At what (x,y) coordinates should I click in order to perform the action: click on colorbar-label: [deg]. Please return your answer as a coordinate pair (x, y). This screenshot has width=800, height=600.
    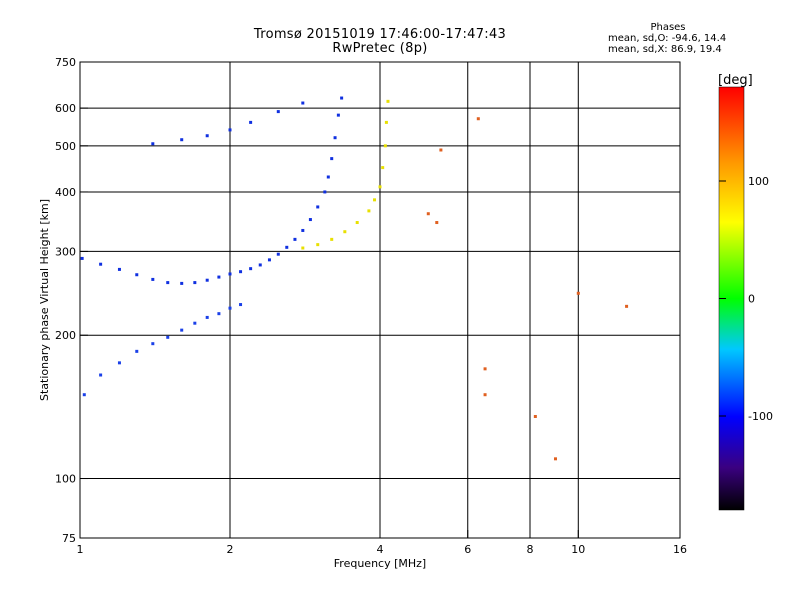
    Looking at the image, I should click on (735, 80).